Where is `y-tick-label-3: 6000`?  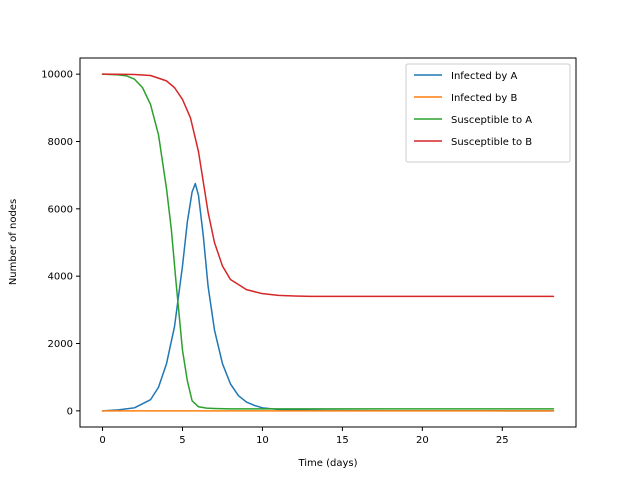
y-tick-label-3: 6000 is located at coordinates (60, 209).